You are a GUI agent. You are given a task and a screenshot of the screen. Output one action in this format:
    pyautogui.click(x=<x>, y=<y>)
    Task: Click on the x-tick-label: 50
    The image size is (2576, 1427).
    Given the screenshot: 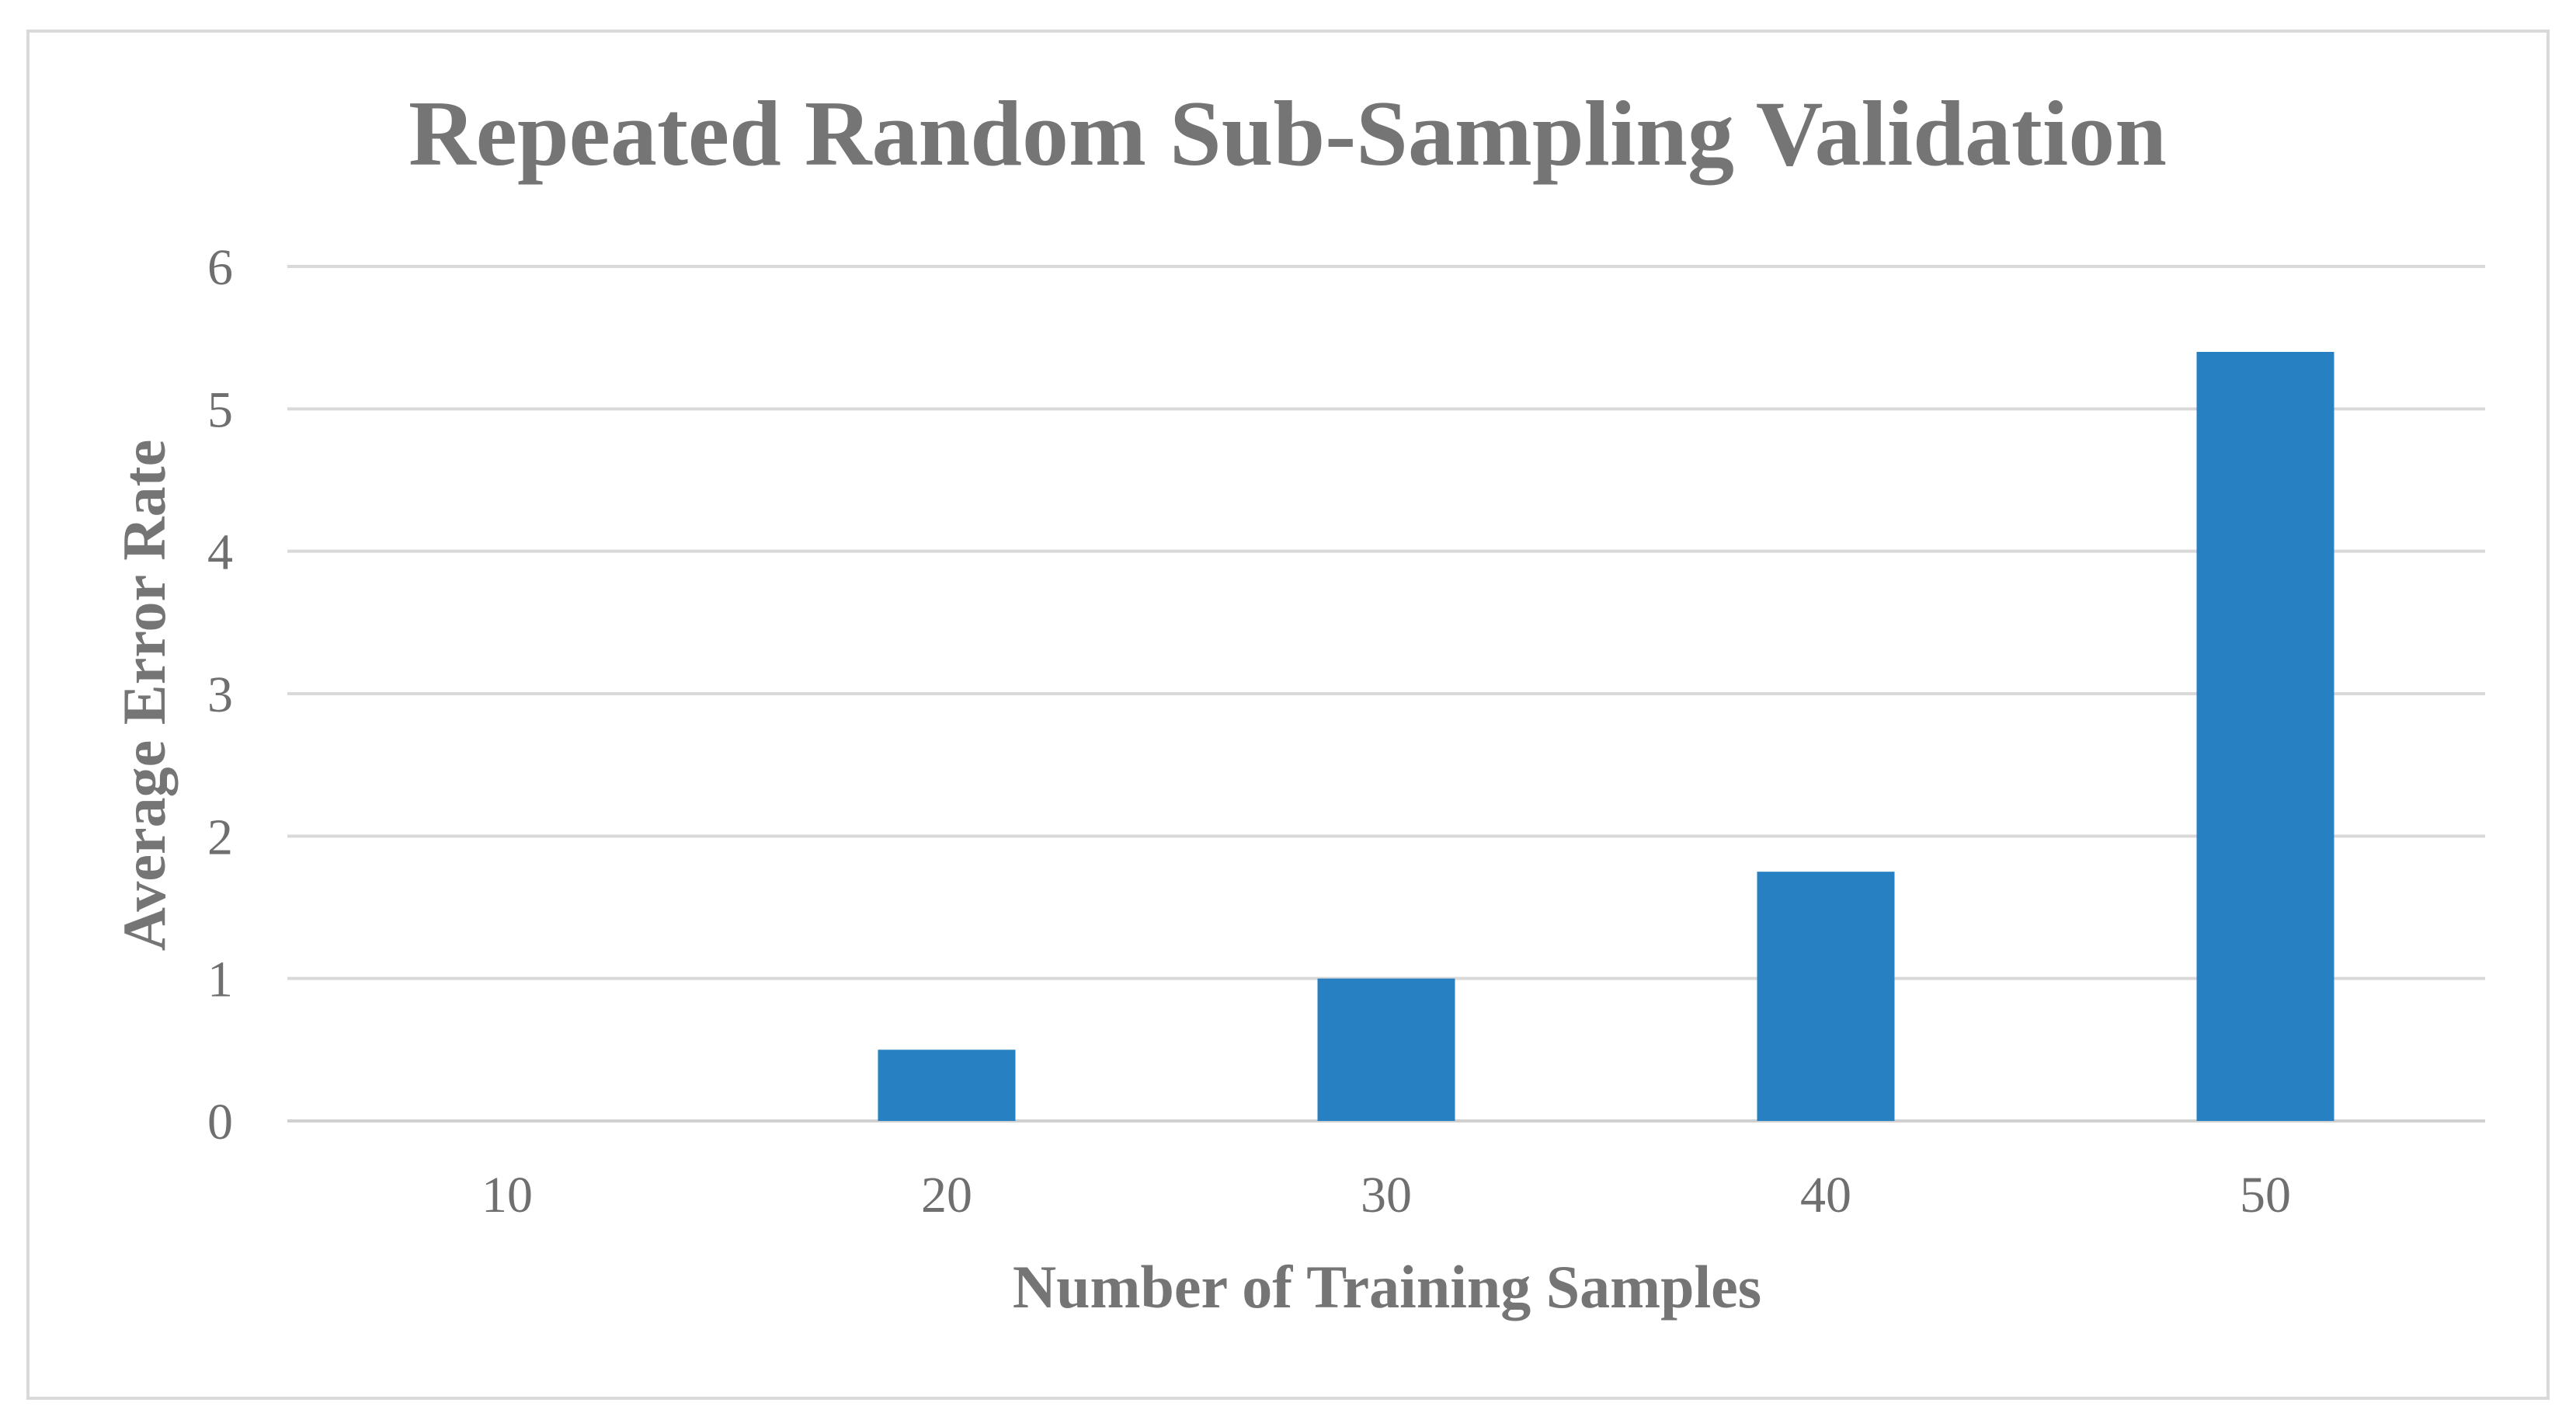 What is the action you would take?
    pyautogui.click(x=2265, y=1195)
    